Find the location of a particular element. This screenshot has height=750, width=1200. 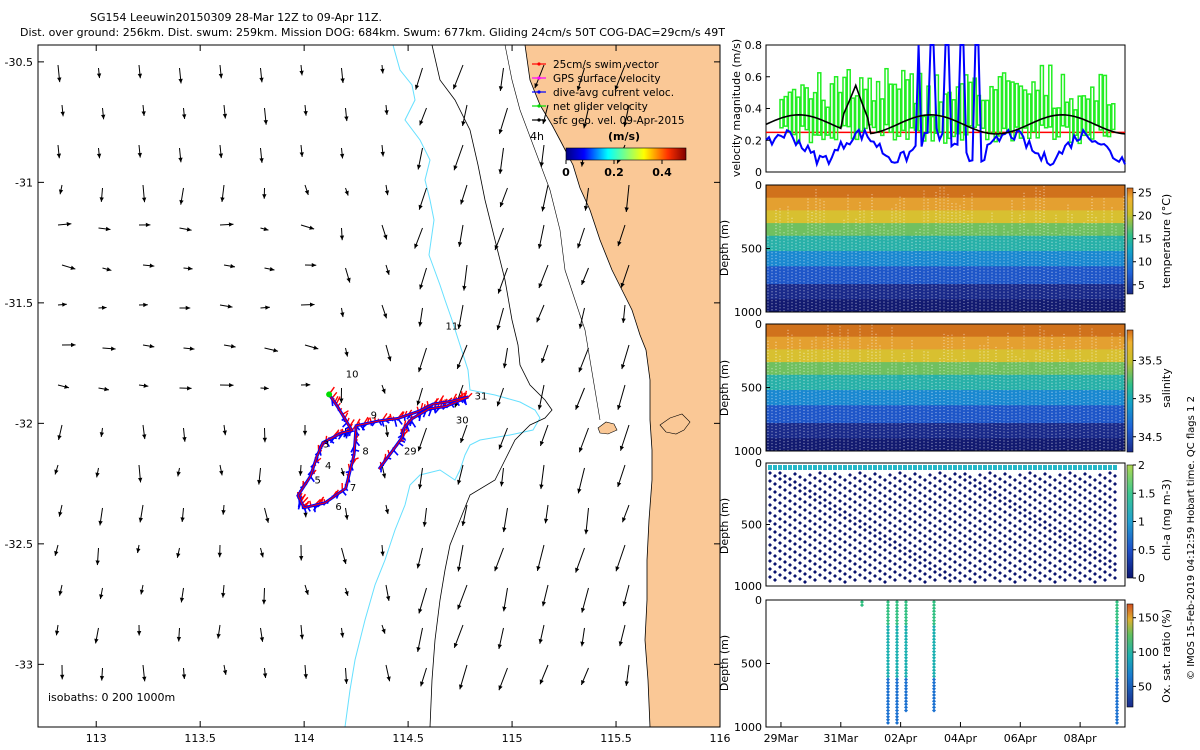

geo-vector is located at coordinates (625, 437).